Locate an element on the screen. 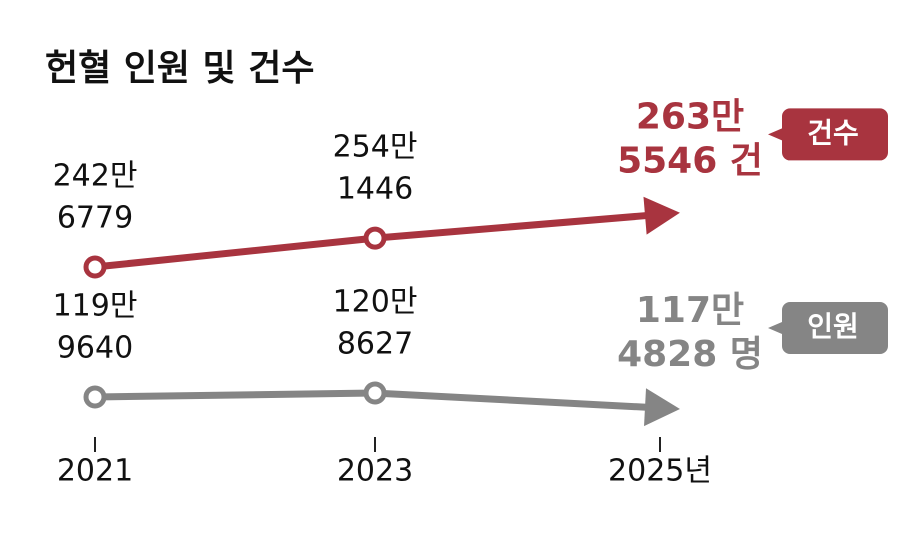 This screenshot has height=534, width=908. value-label: 119만 is located at coordinates (95, 305).